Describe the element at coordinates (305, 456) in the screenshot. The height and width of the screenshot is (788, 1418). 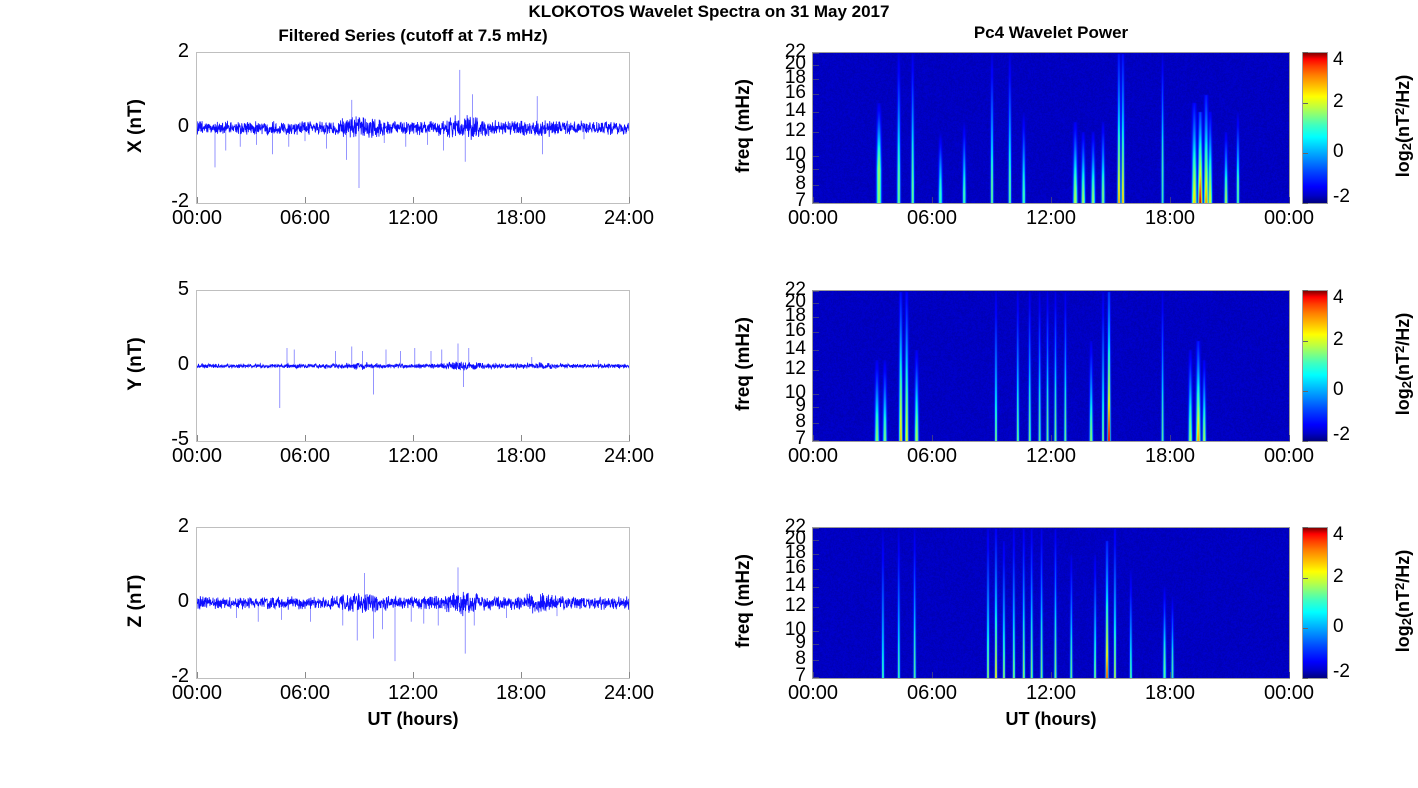
I see `timeseries-xtick: 06:00` at that location.